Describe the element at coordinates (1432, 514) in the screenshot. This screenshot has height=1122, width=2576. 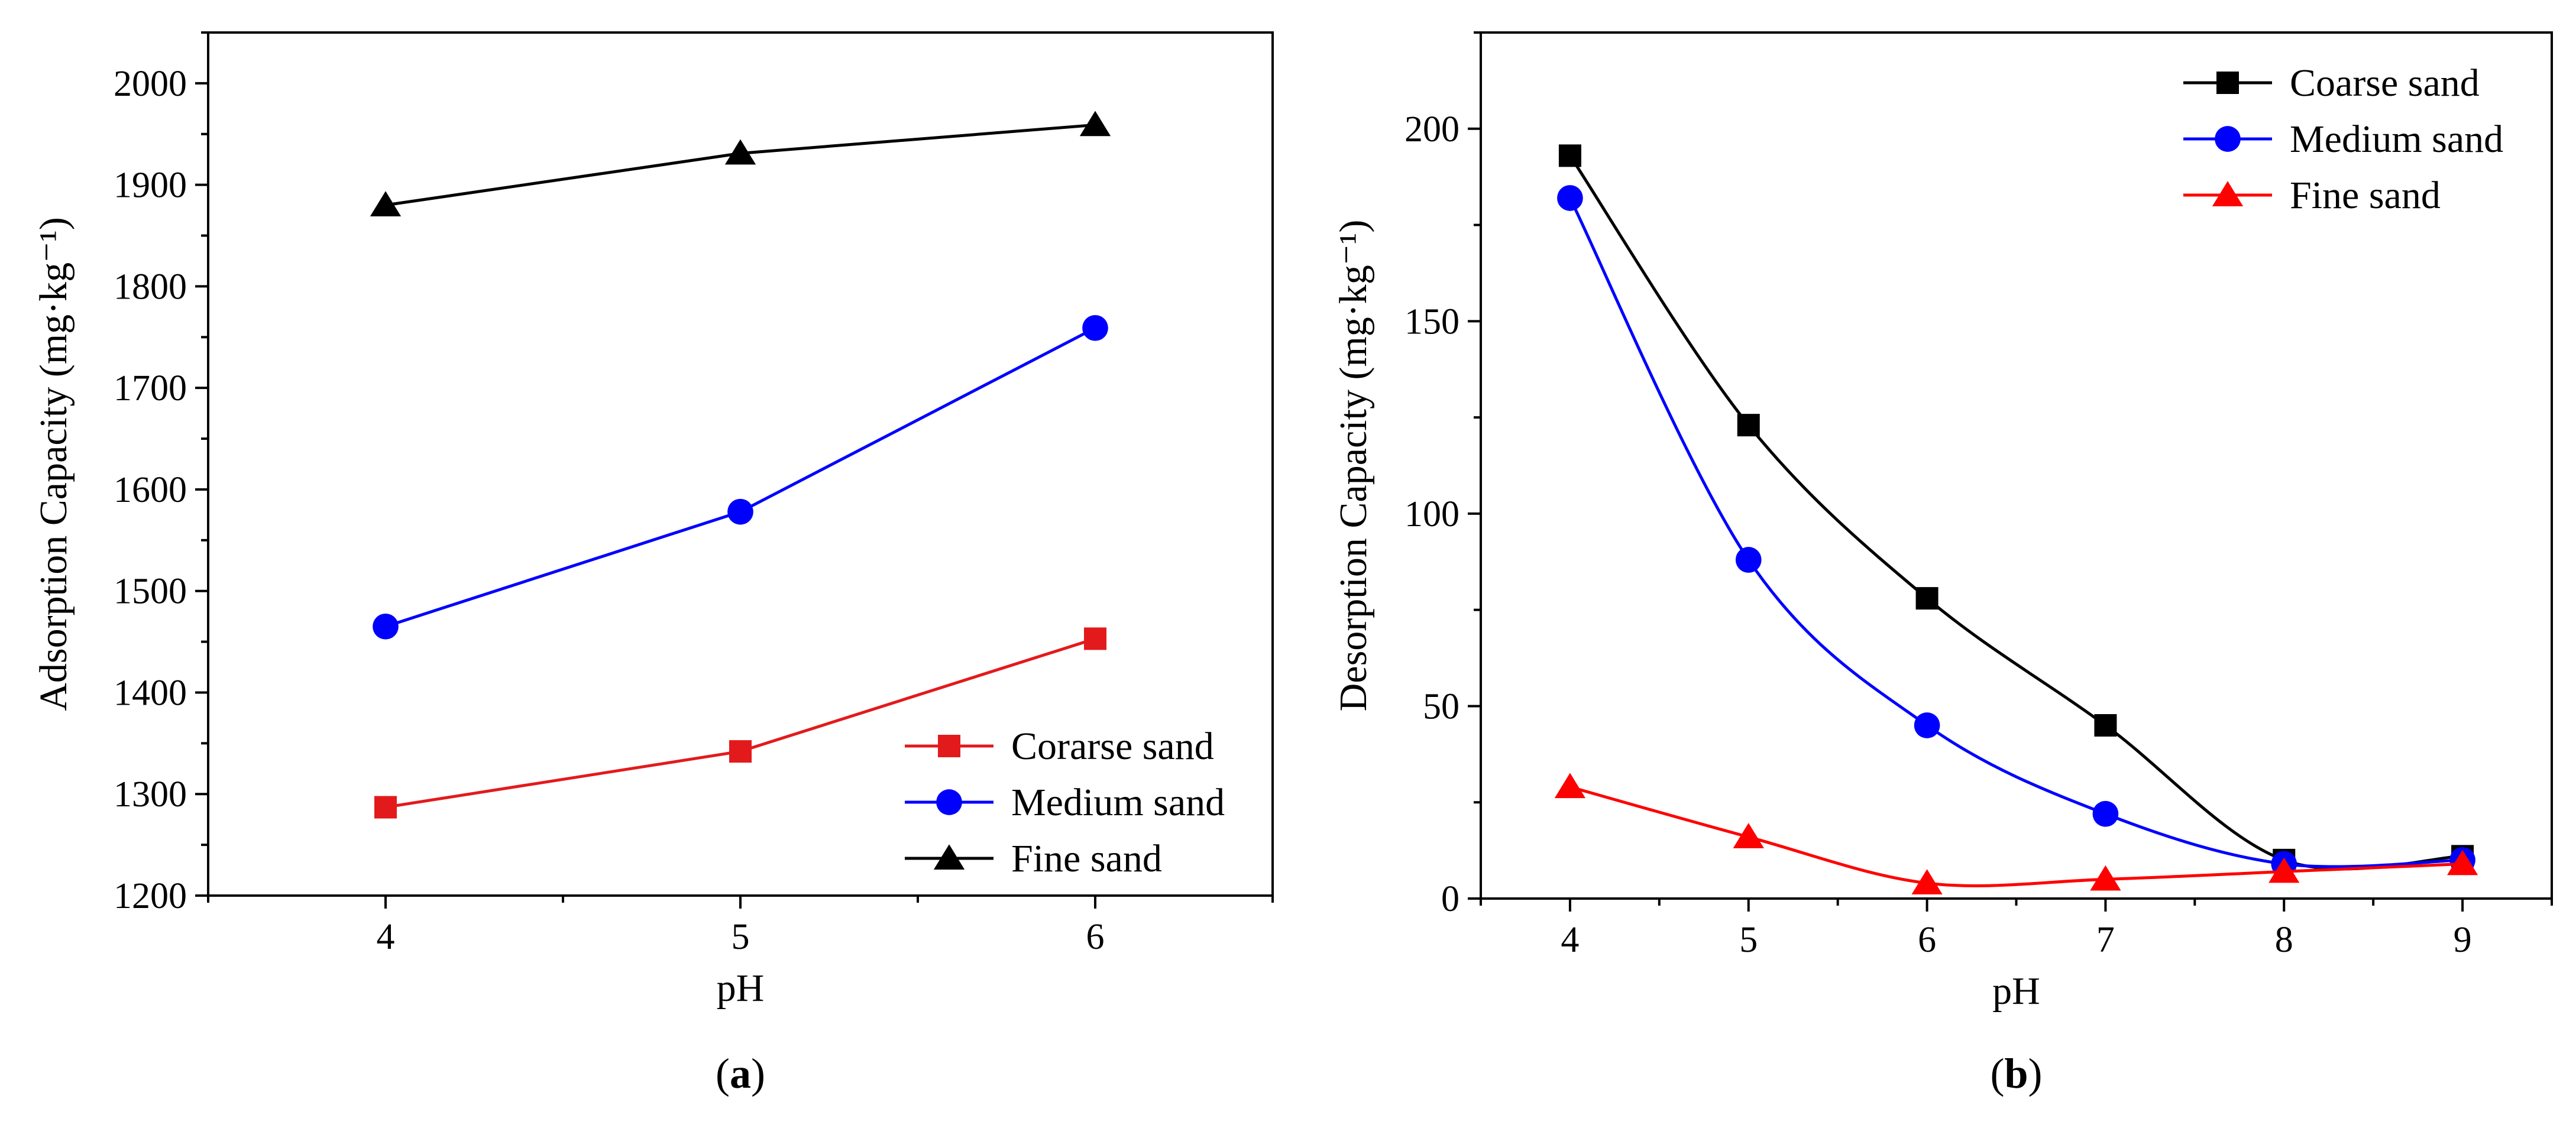
I see `y-tick-label: 100` at that location.